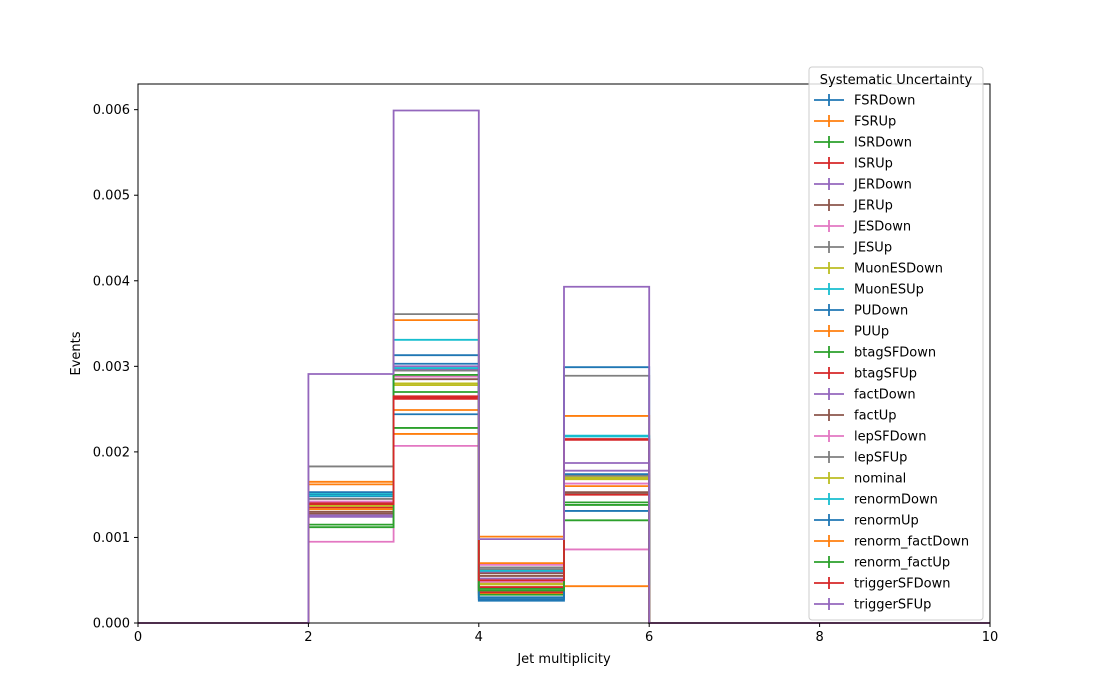 The image size is (1100, 700). I want to click on legend-label: lepSFUp, so click(880, 458).